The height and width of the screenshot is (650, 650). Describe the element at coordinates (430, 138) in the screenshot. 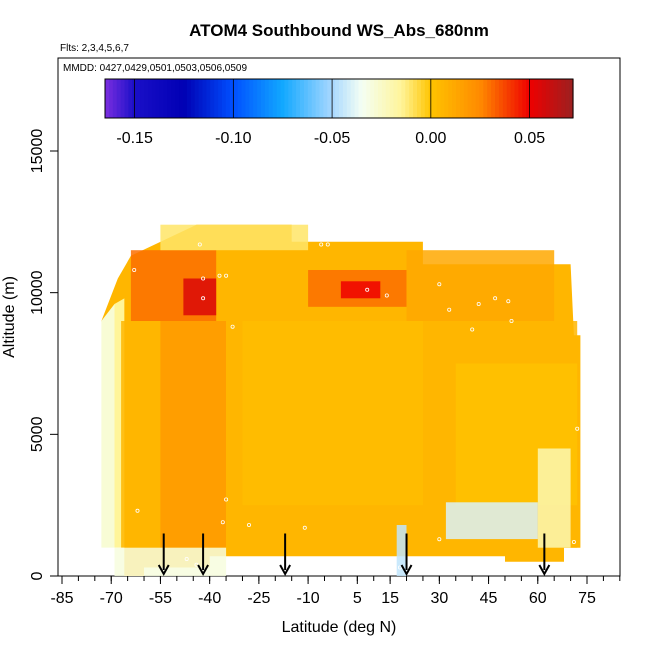

I see `colorbar-tick-label: 0.00` at that location.